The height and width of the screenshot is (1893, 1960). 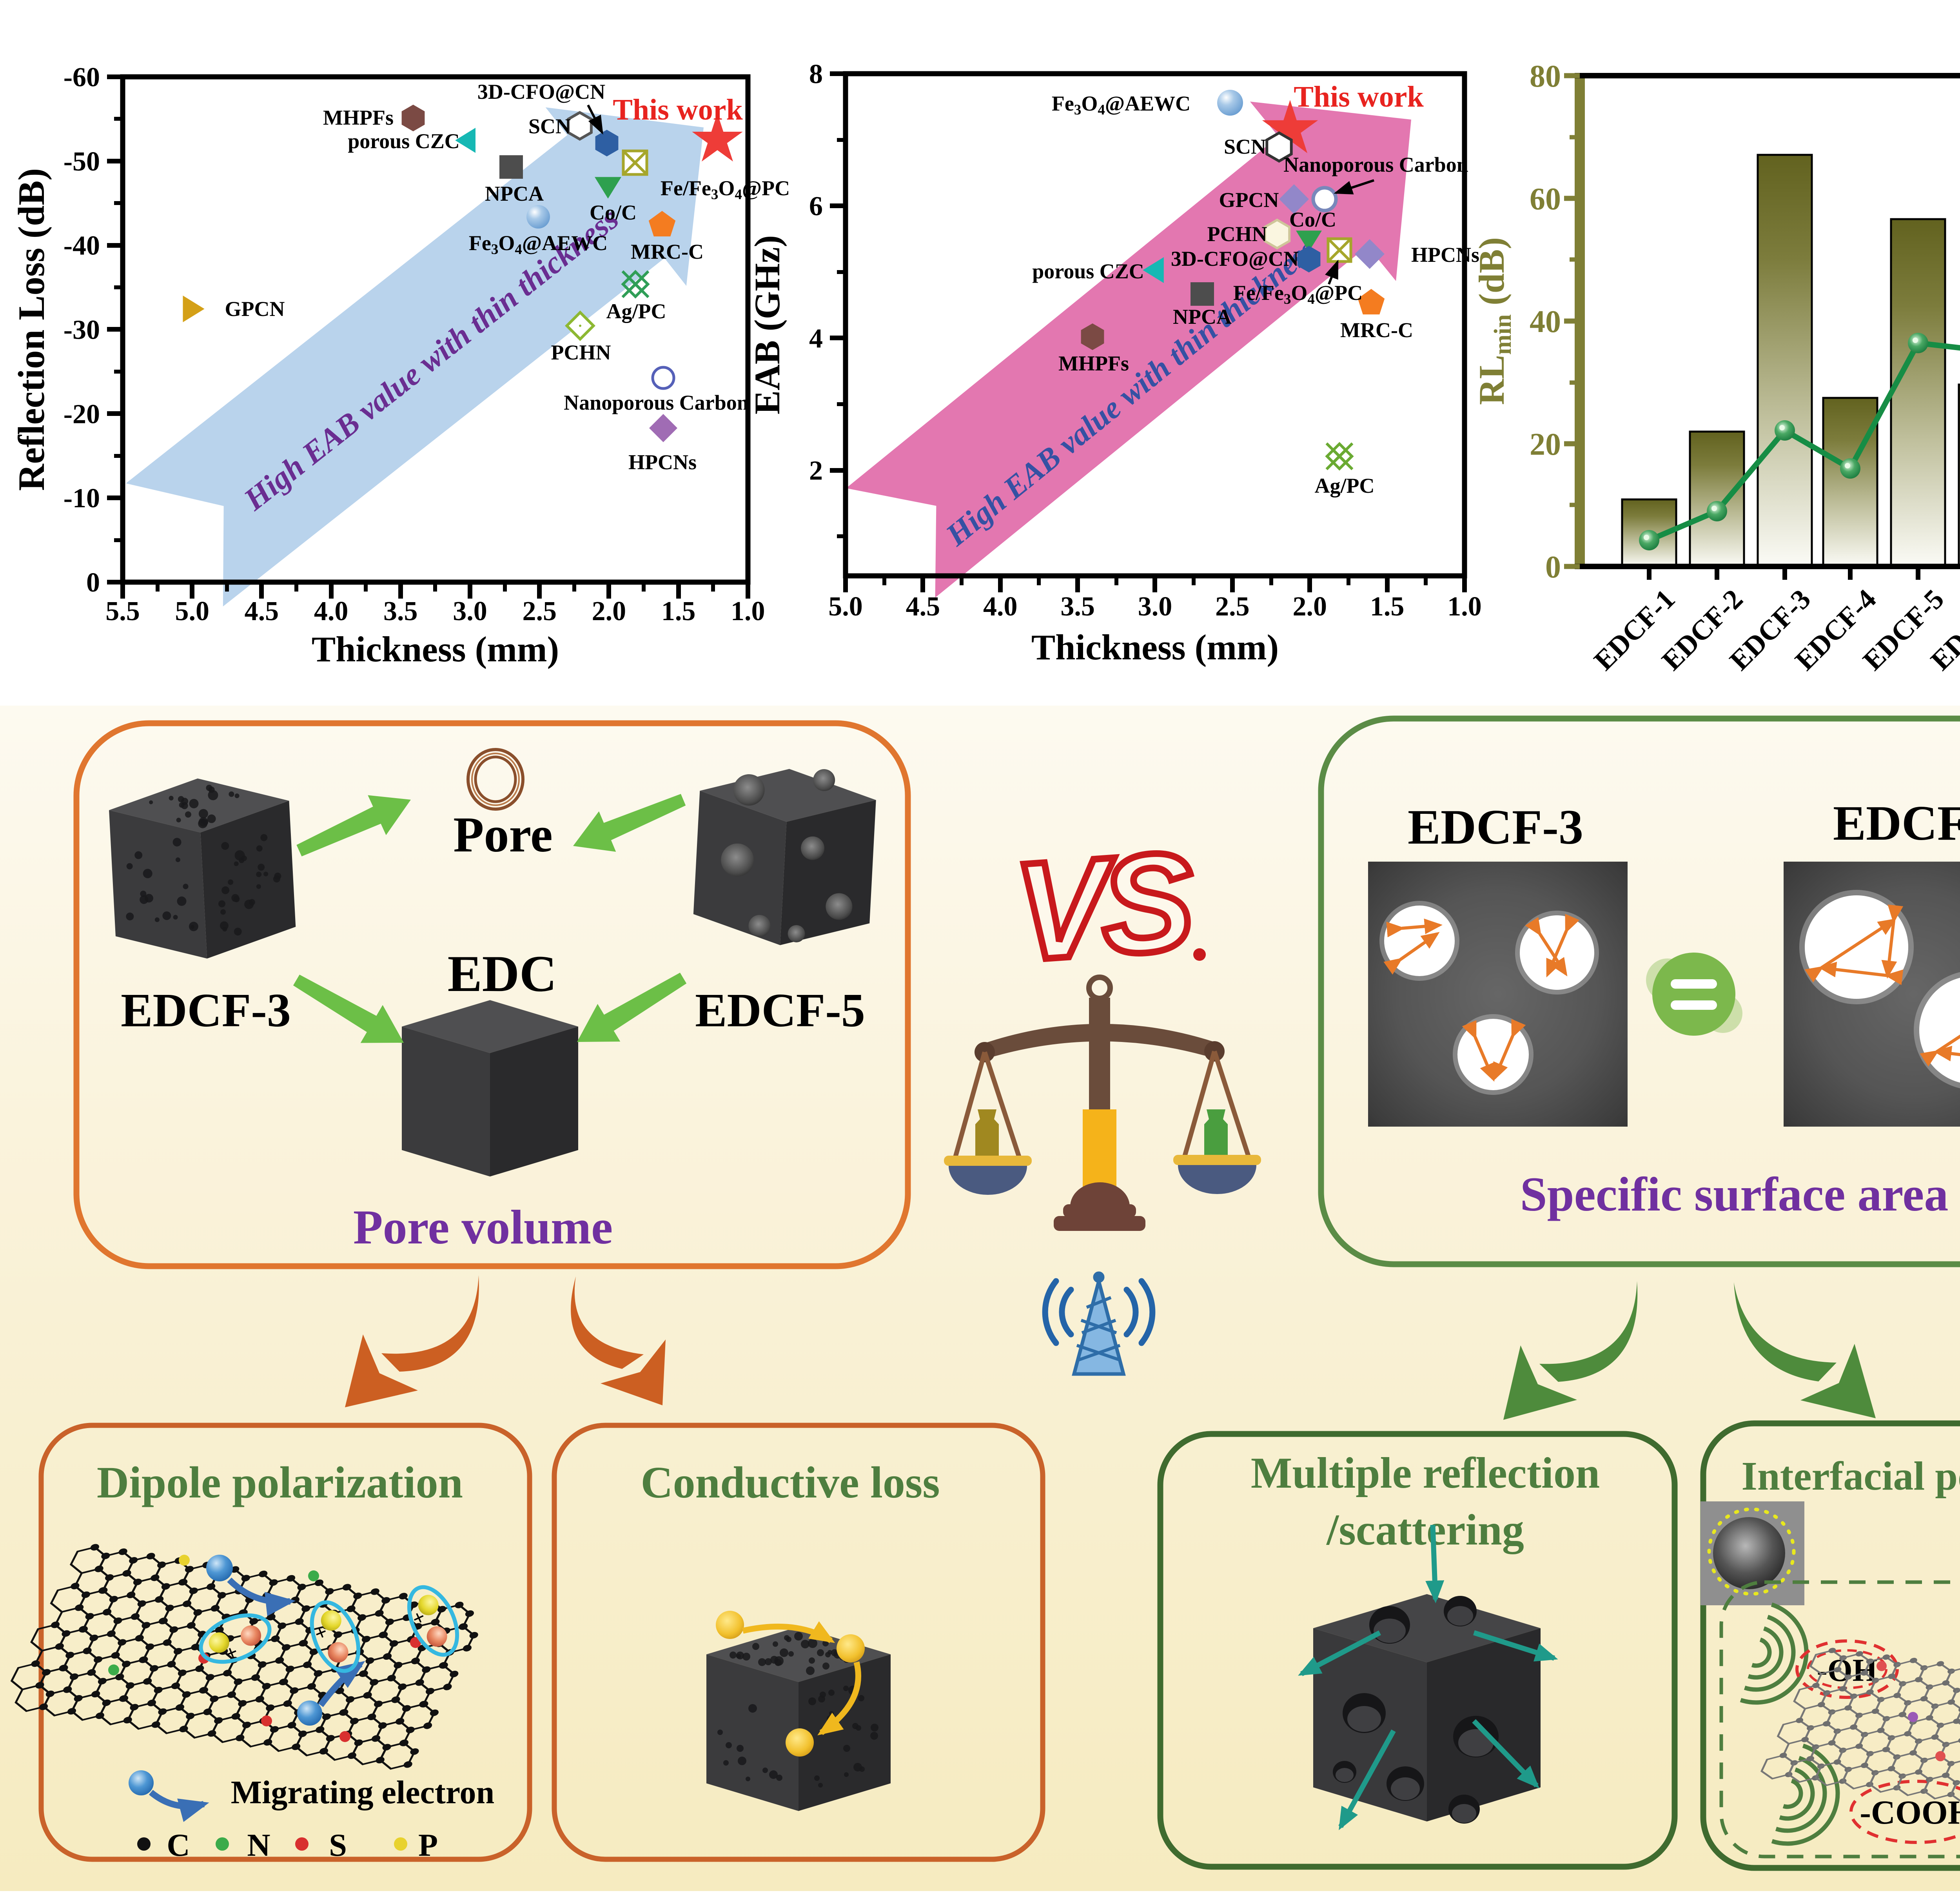 I want to click on svg-text: 40, so click(x=1545, y=322).